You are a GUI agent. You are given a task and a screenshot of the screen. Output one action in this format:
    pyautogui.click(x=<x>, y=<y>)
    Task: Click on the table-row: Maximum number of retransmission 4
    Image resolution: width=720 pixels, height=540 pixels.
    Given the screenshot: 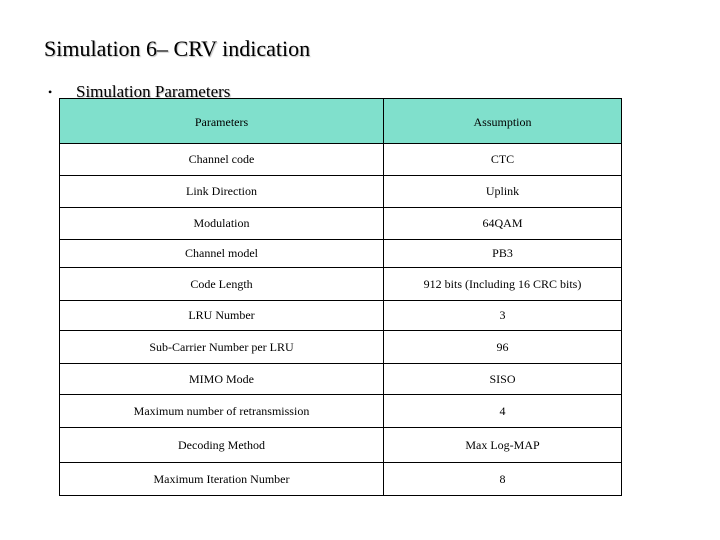 What is the action you would take?
    pyautogui.click(x=340, y=411)
    